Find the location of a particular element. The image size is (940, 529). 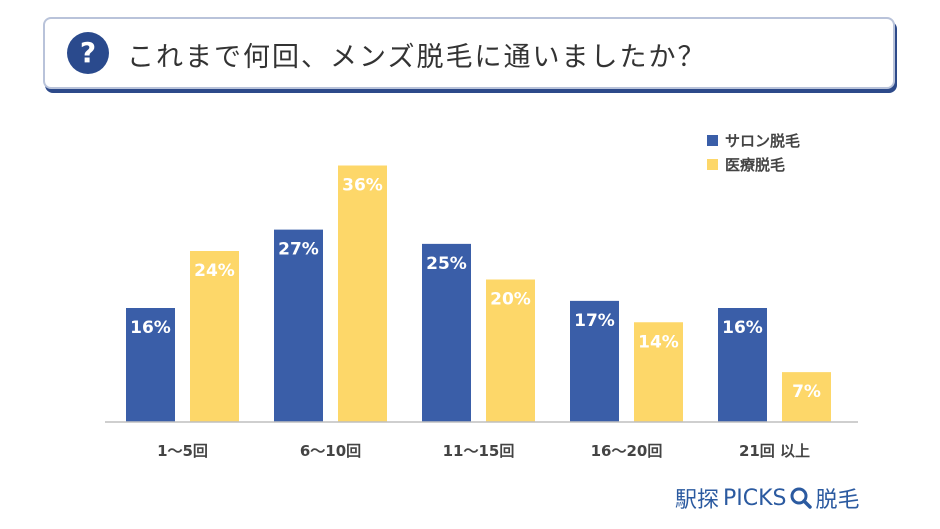

legend-swatch-salon is located at coordinates (712, 140).